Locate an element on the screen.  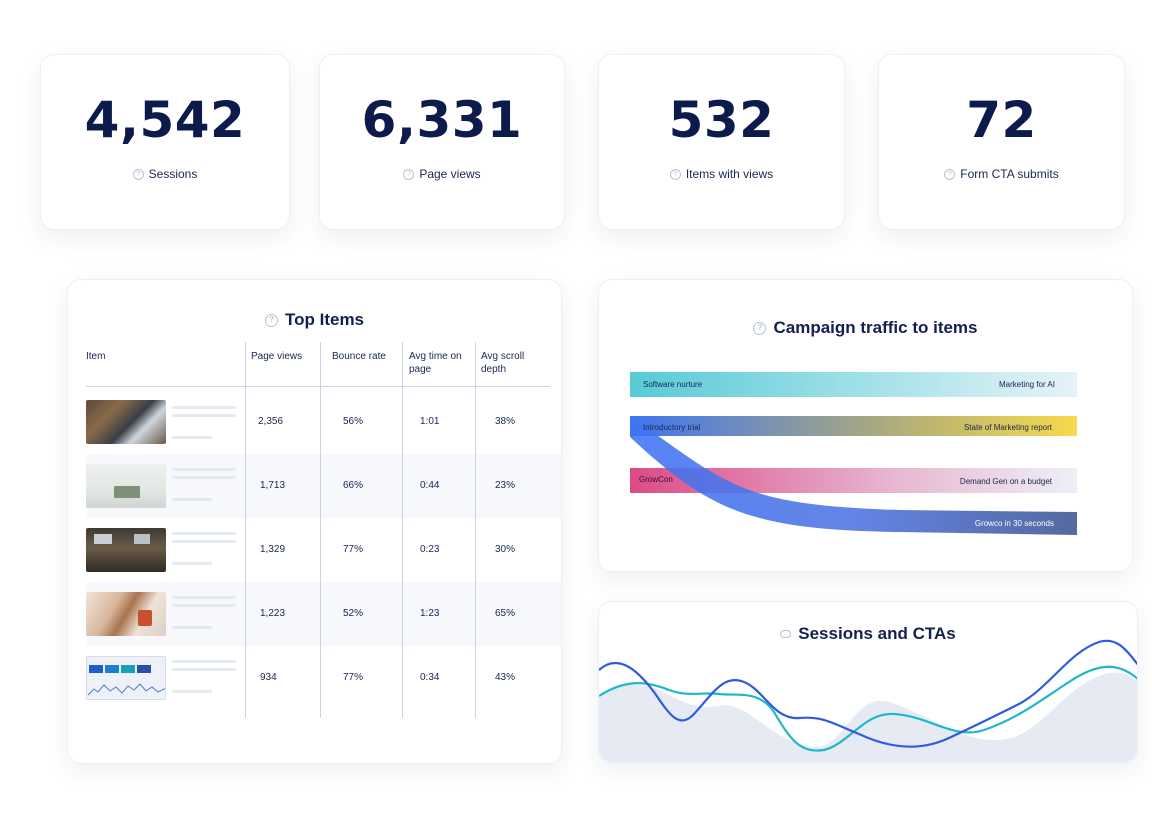
top-items-header: ? Top Items is located at coordinates (314, 320).